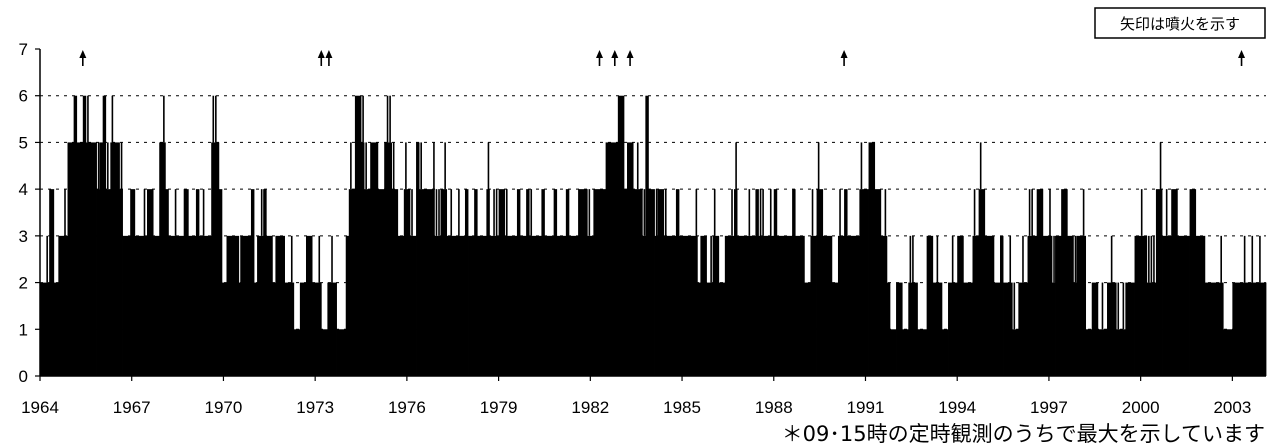 This screenshot has width=1269, height=448. What do you see at coordinates (1023, 434) in the screenshot?
I see `footnote: ＊09･15時の定時観測のうちで最大を示しています` at bounding box center [1023, 434].